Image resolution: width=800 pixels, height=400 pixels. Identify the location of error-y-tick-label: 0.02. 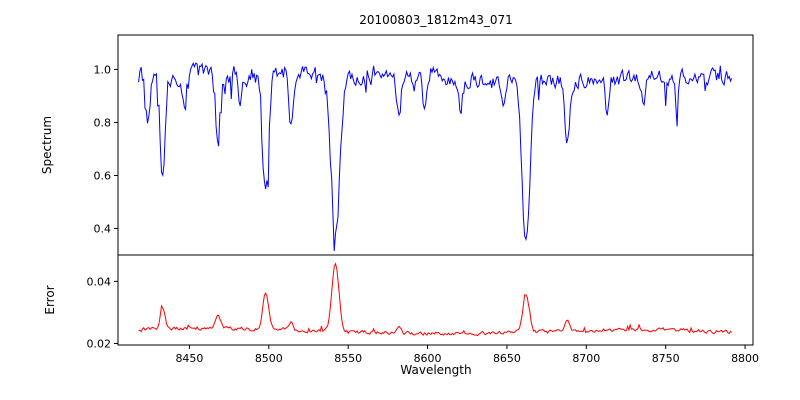
(99, 343).